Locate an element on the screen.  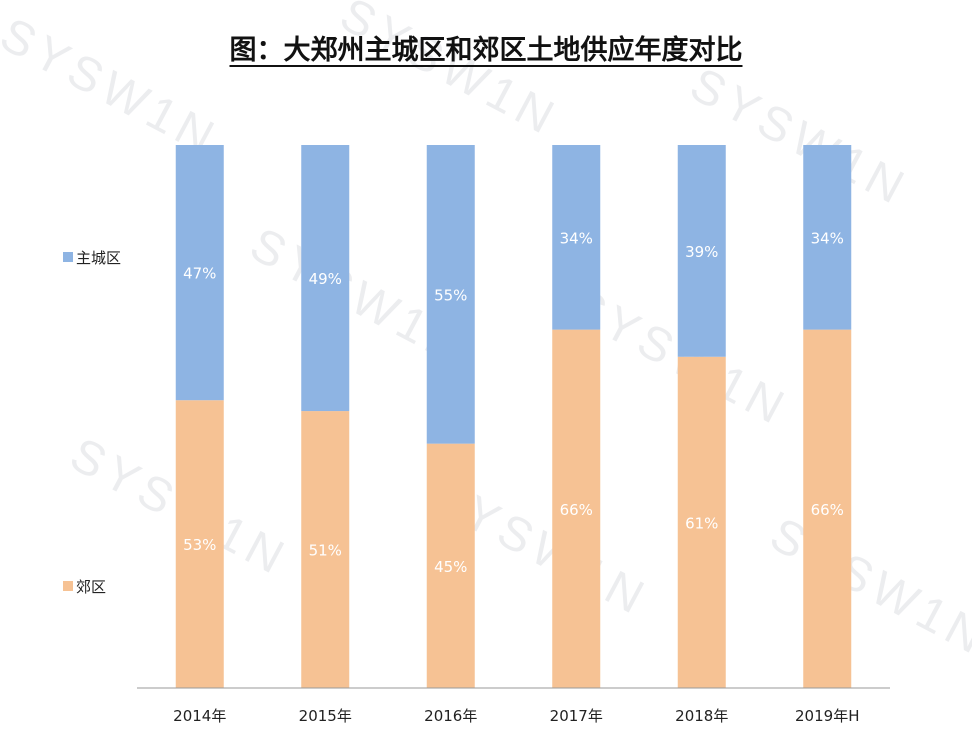
x-tick-label-4: 2018年 is located at coordinates (701, 716).